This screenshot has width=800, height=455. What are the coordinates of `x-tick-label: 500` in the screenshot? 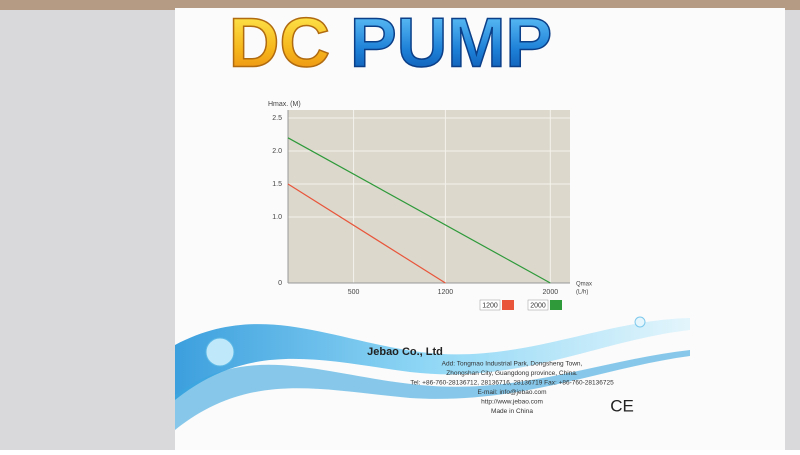 It's located at (354, 292).